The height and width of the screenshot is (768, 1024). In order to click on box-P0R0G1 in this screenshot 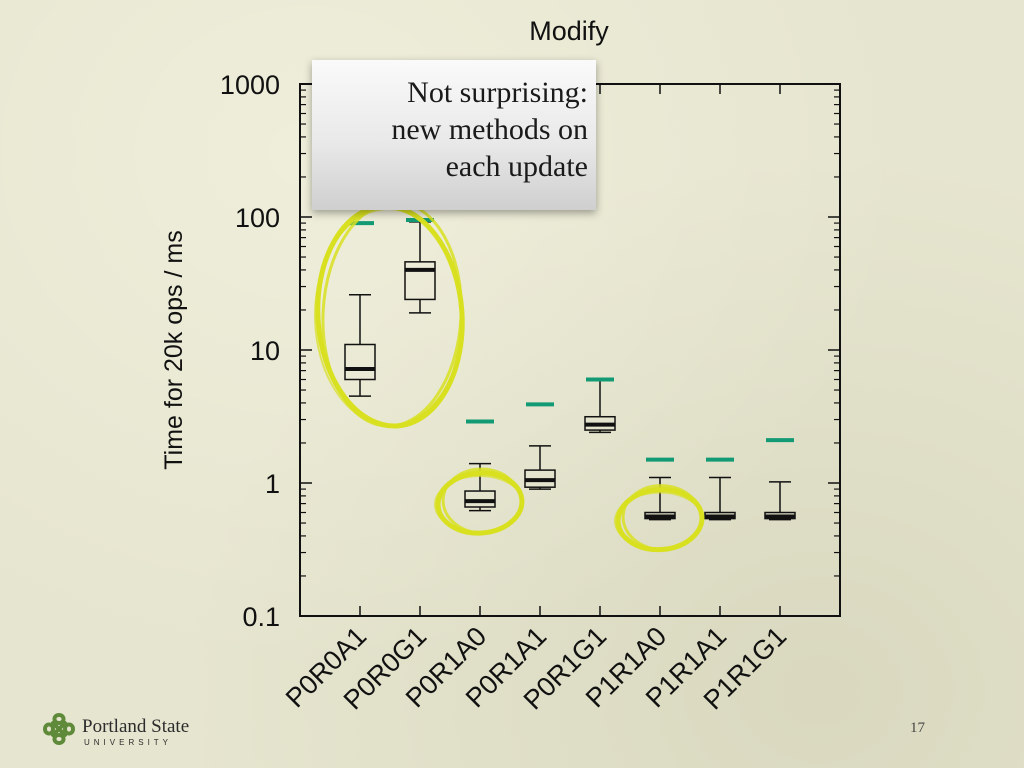, I will do `click(420, 267)`.